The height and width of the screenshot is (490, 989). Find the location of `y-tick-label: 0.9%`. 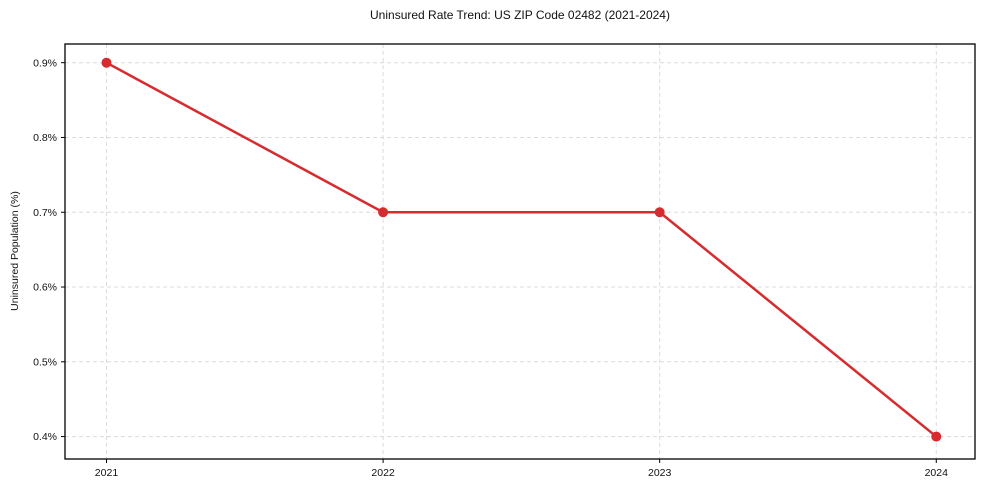

y-tick-label: 0.9% is located at coordinates (45, 63).